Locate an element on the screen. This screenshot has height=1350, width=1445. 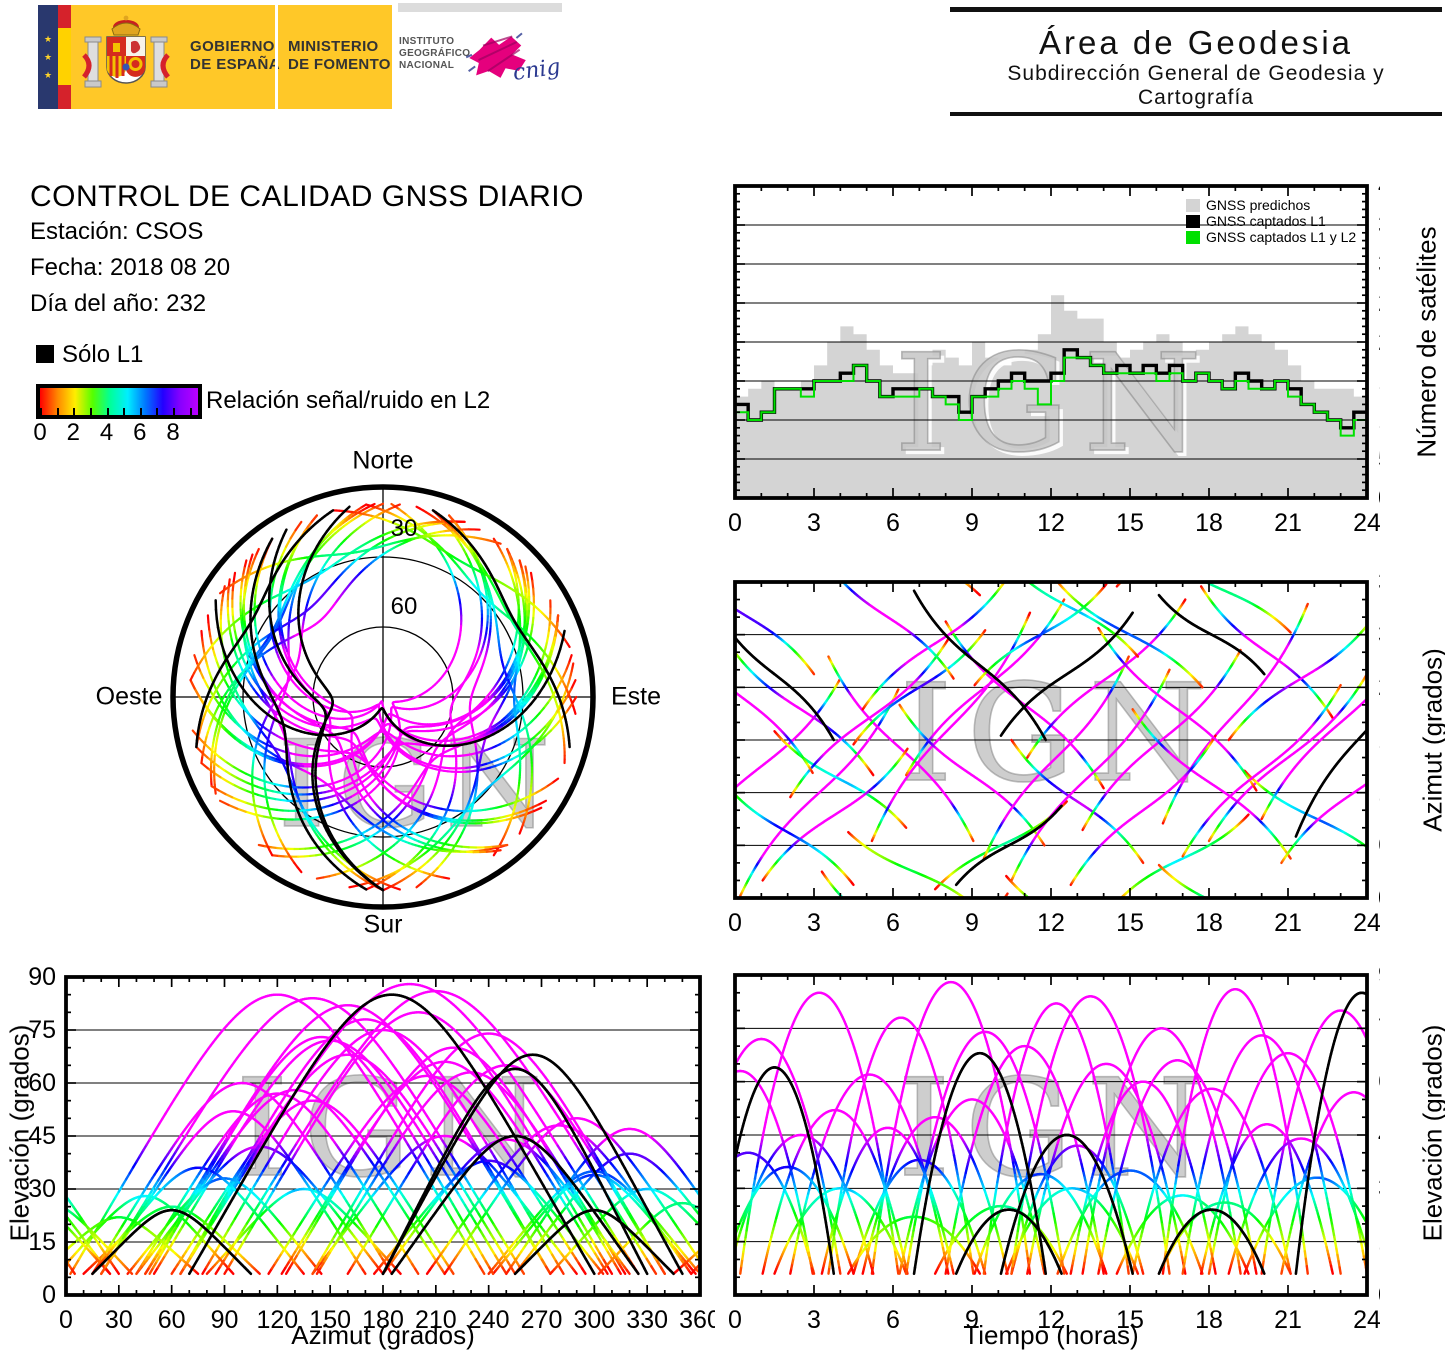
sat-count-ylabel: Número de satélites is located at coordinates (1426, 342).